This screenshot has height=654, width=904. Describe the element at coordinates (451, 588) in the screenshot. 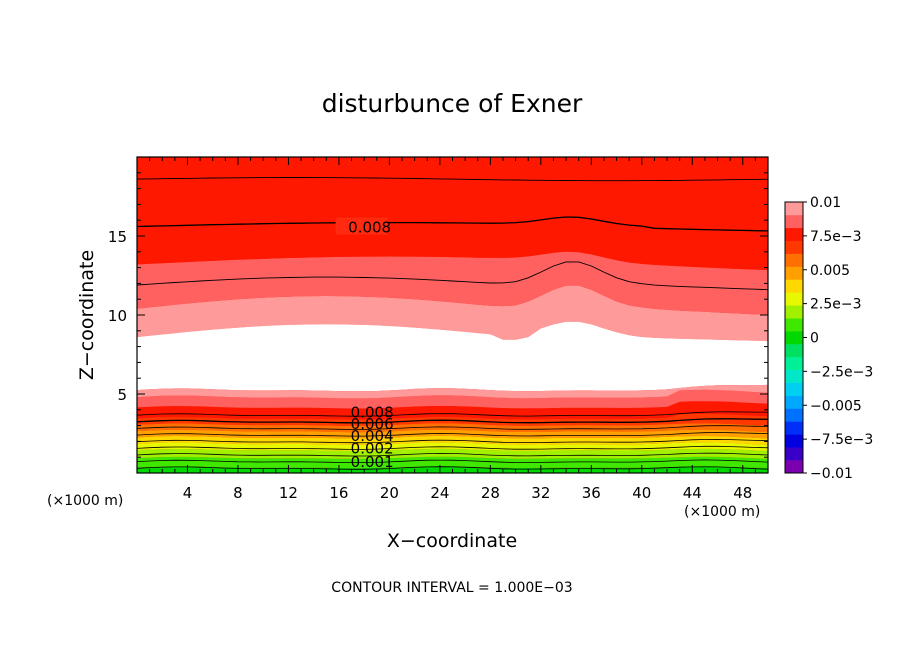

I see `contour-interval-text: CONTOUR INTERVAL = 1.000E−03` at that location.